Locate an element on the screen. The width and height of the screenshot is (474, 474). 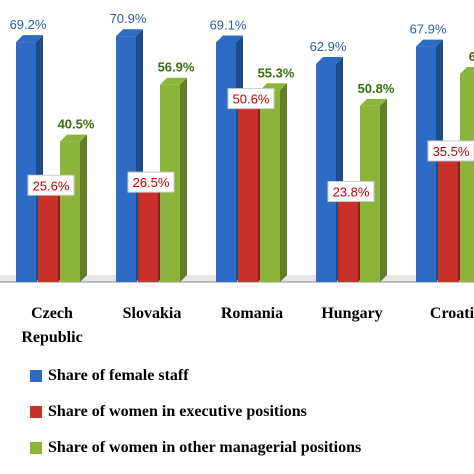
data-label: 70.9% is located at coordinates (128, 18).